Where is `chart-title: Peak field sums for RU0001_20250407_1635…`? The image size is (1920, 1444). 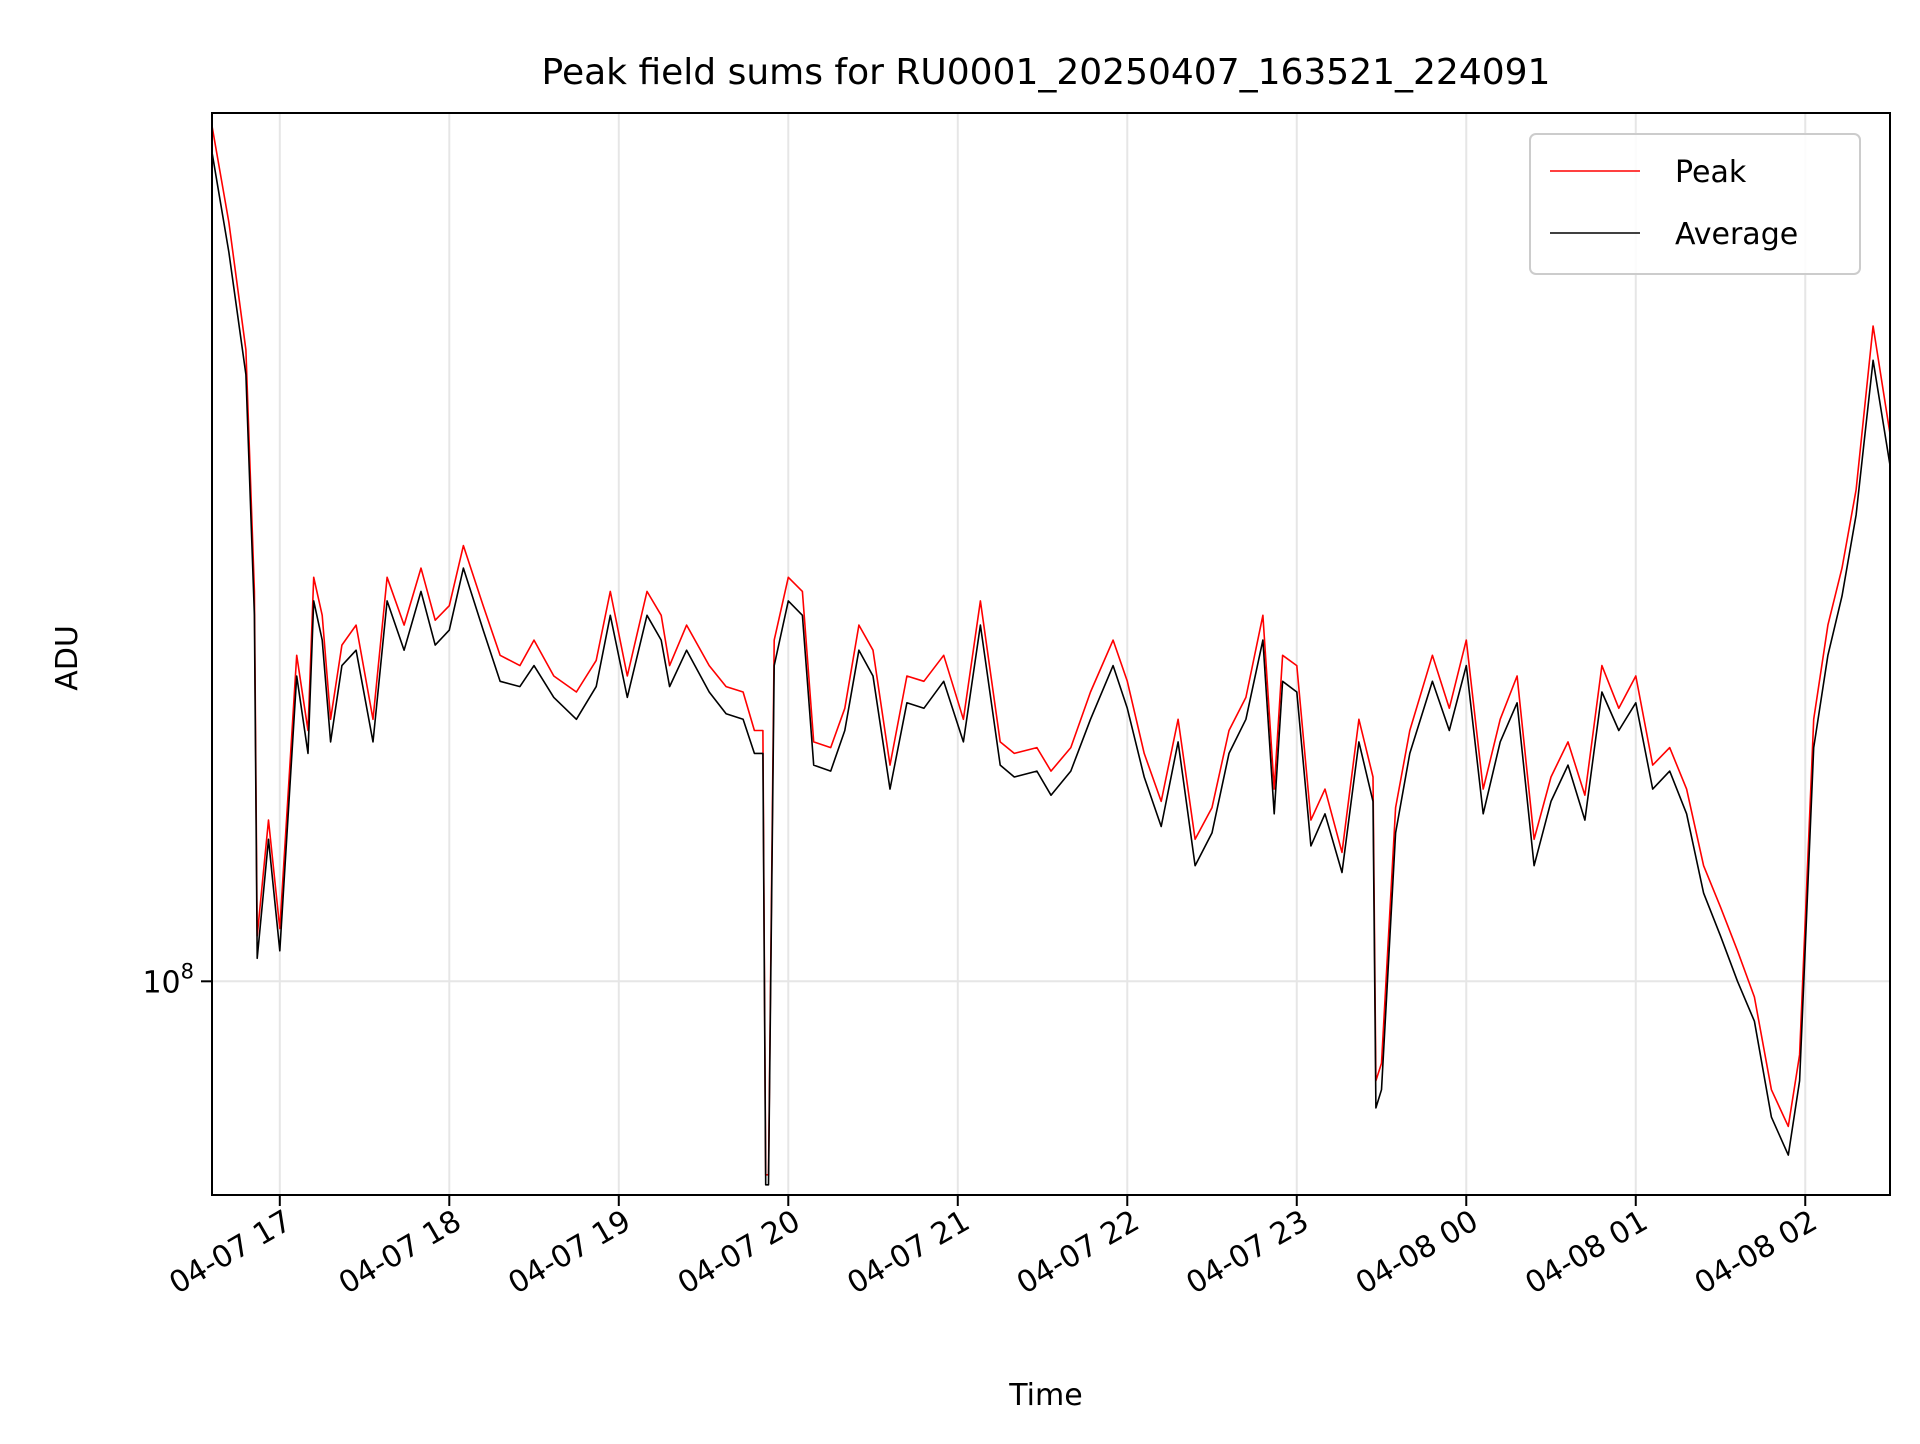 chart-title: Peak field sums for RU0001_20250407_1635… is located at coordinates (1046, 72).